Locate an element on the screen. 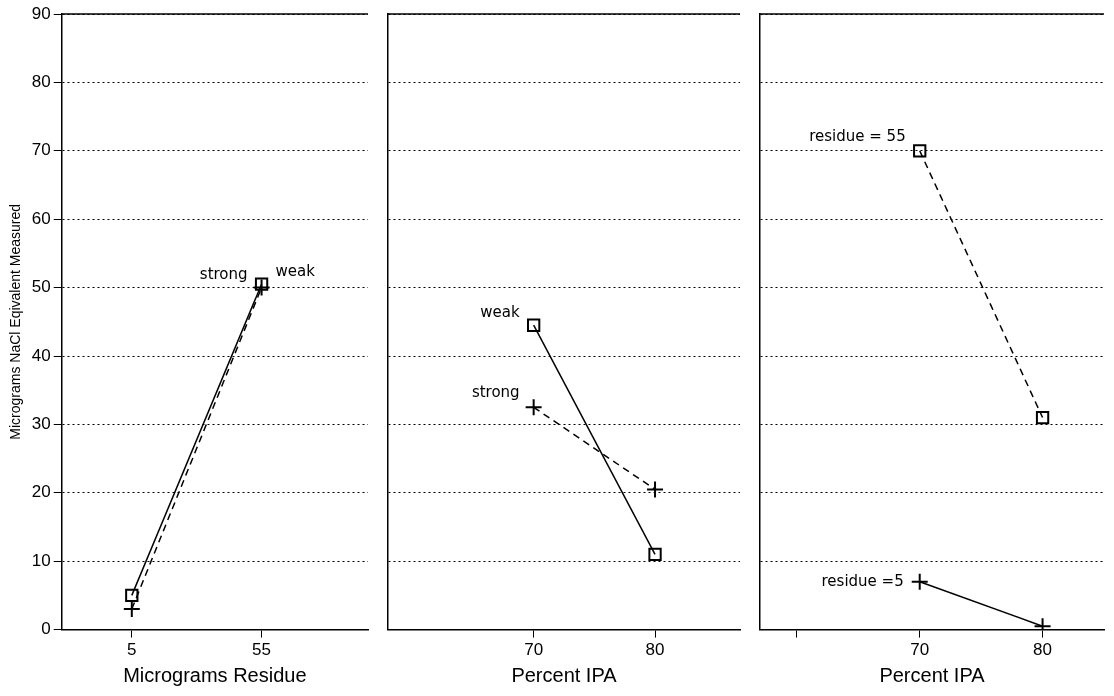 The height and width of the screenshot is (696, 1114). x-tick-label: 5 is located at coordinates (132, 650).